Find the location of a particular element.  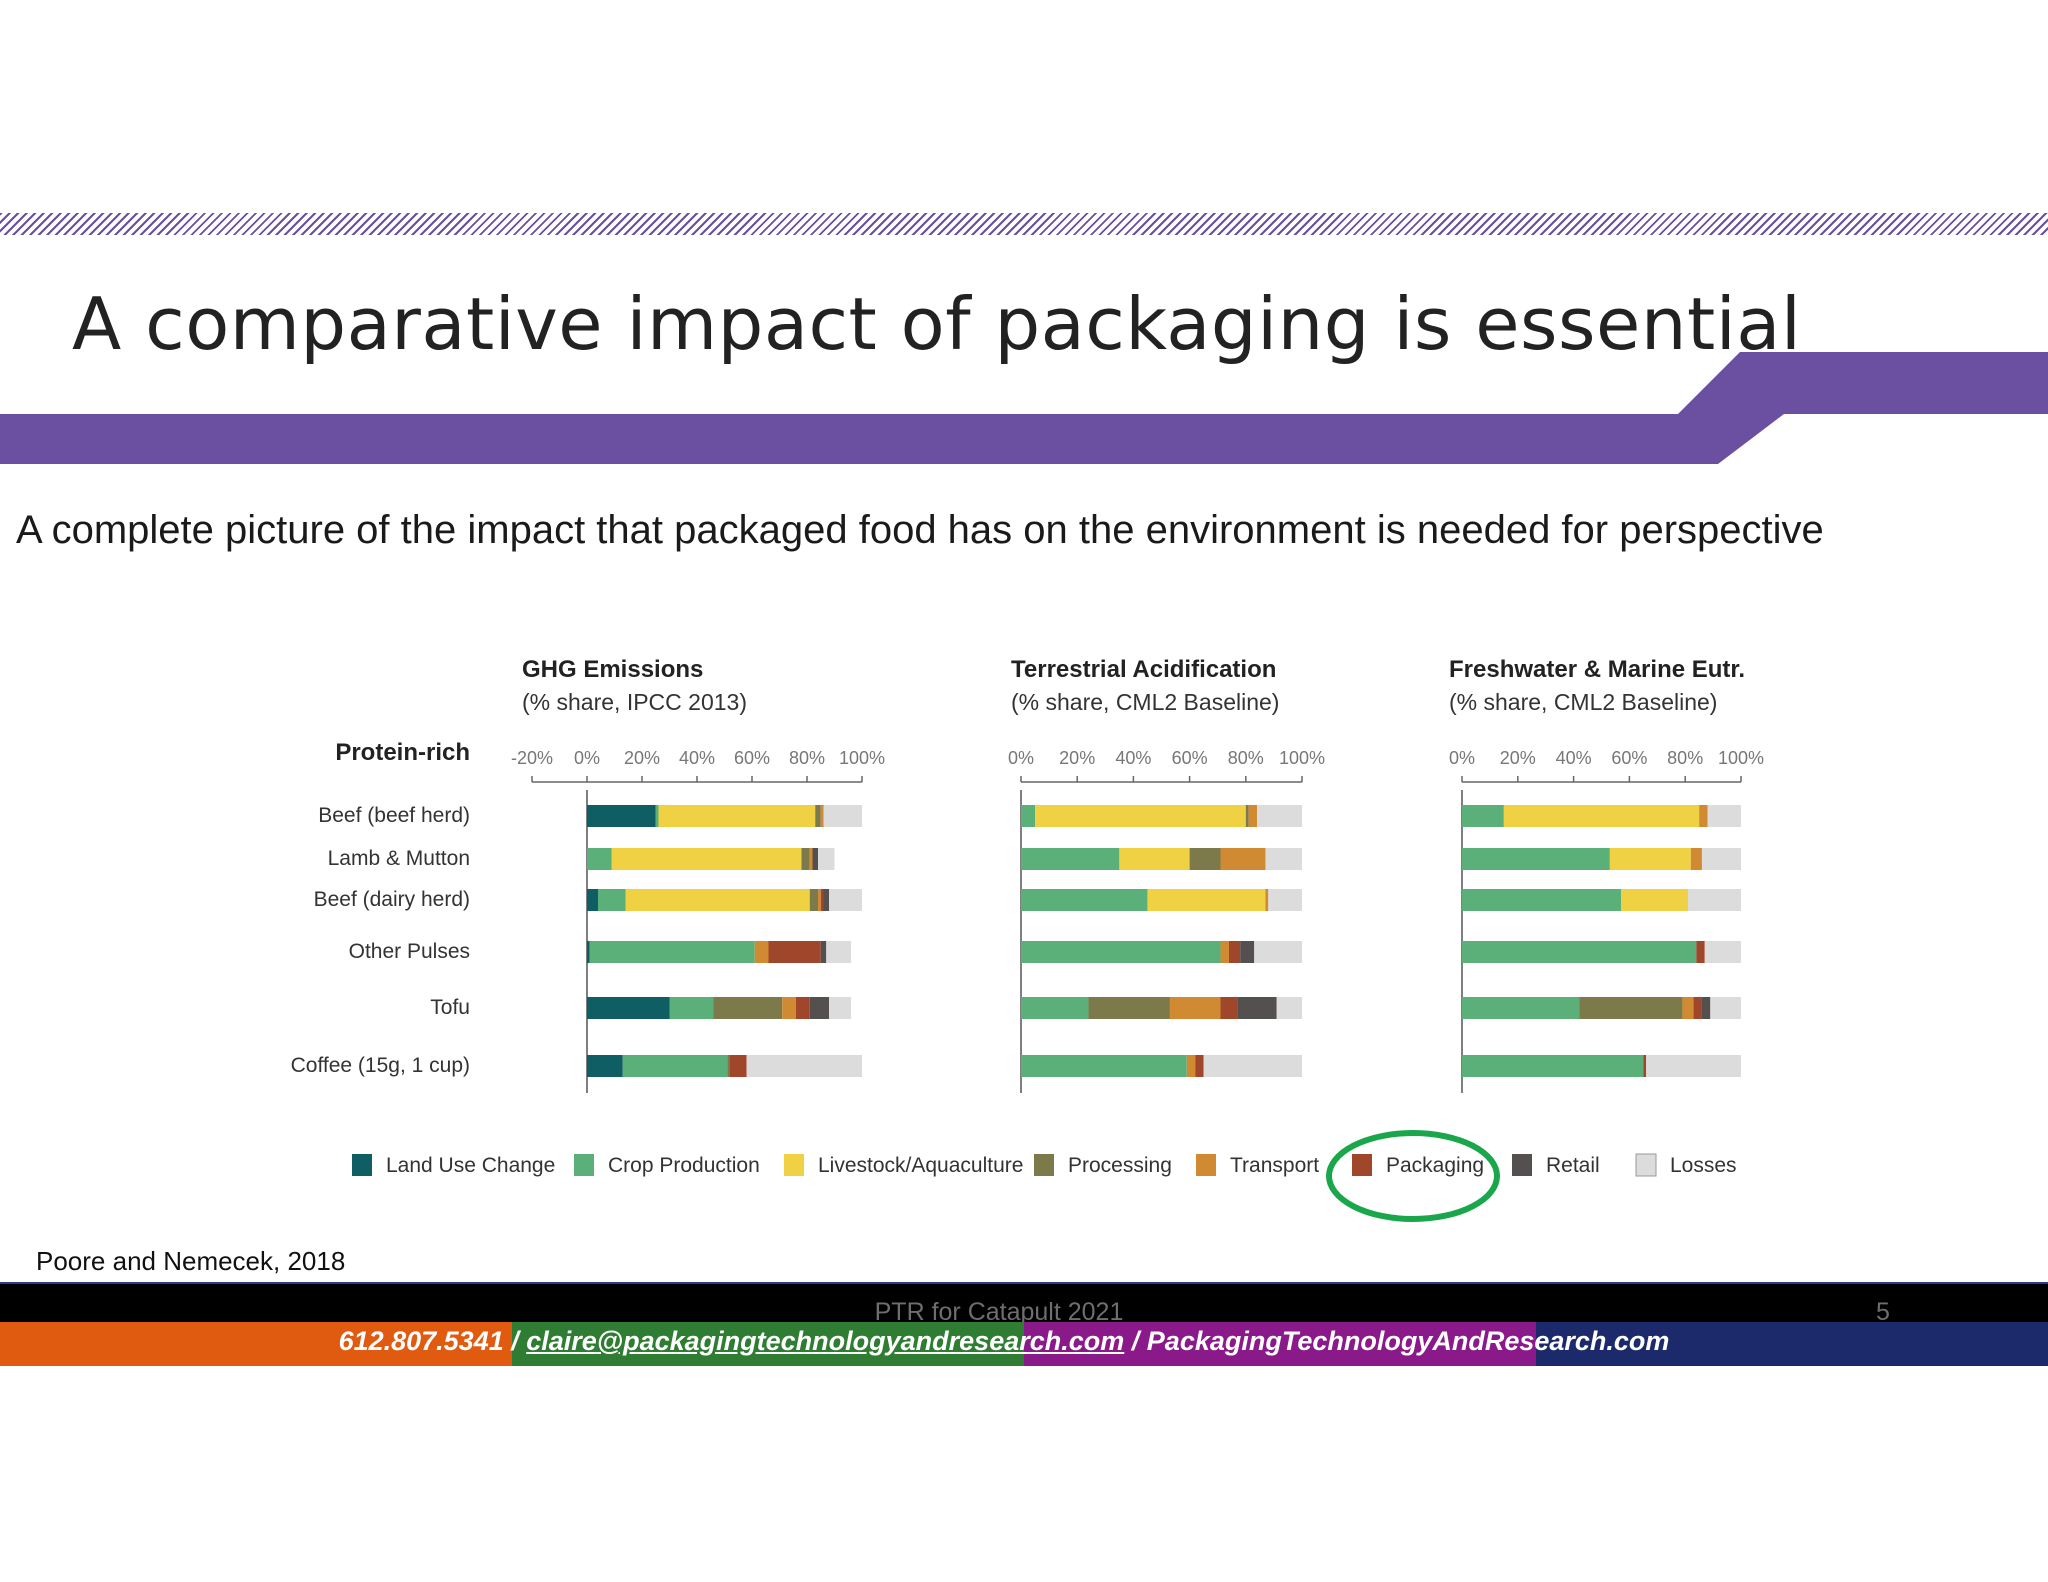

panel-title: Freshwater & Marine Eutr. is located at coordinates (1597, 669).